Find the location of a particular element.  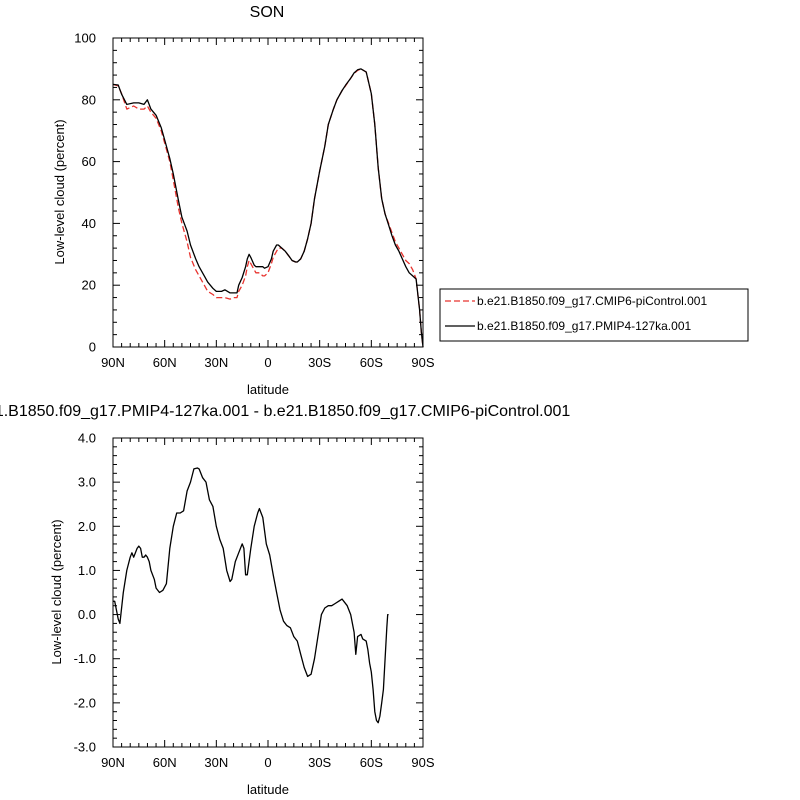

top-y-axis-label: Low-level cloud (percent) is located at coordinates (59, 191).